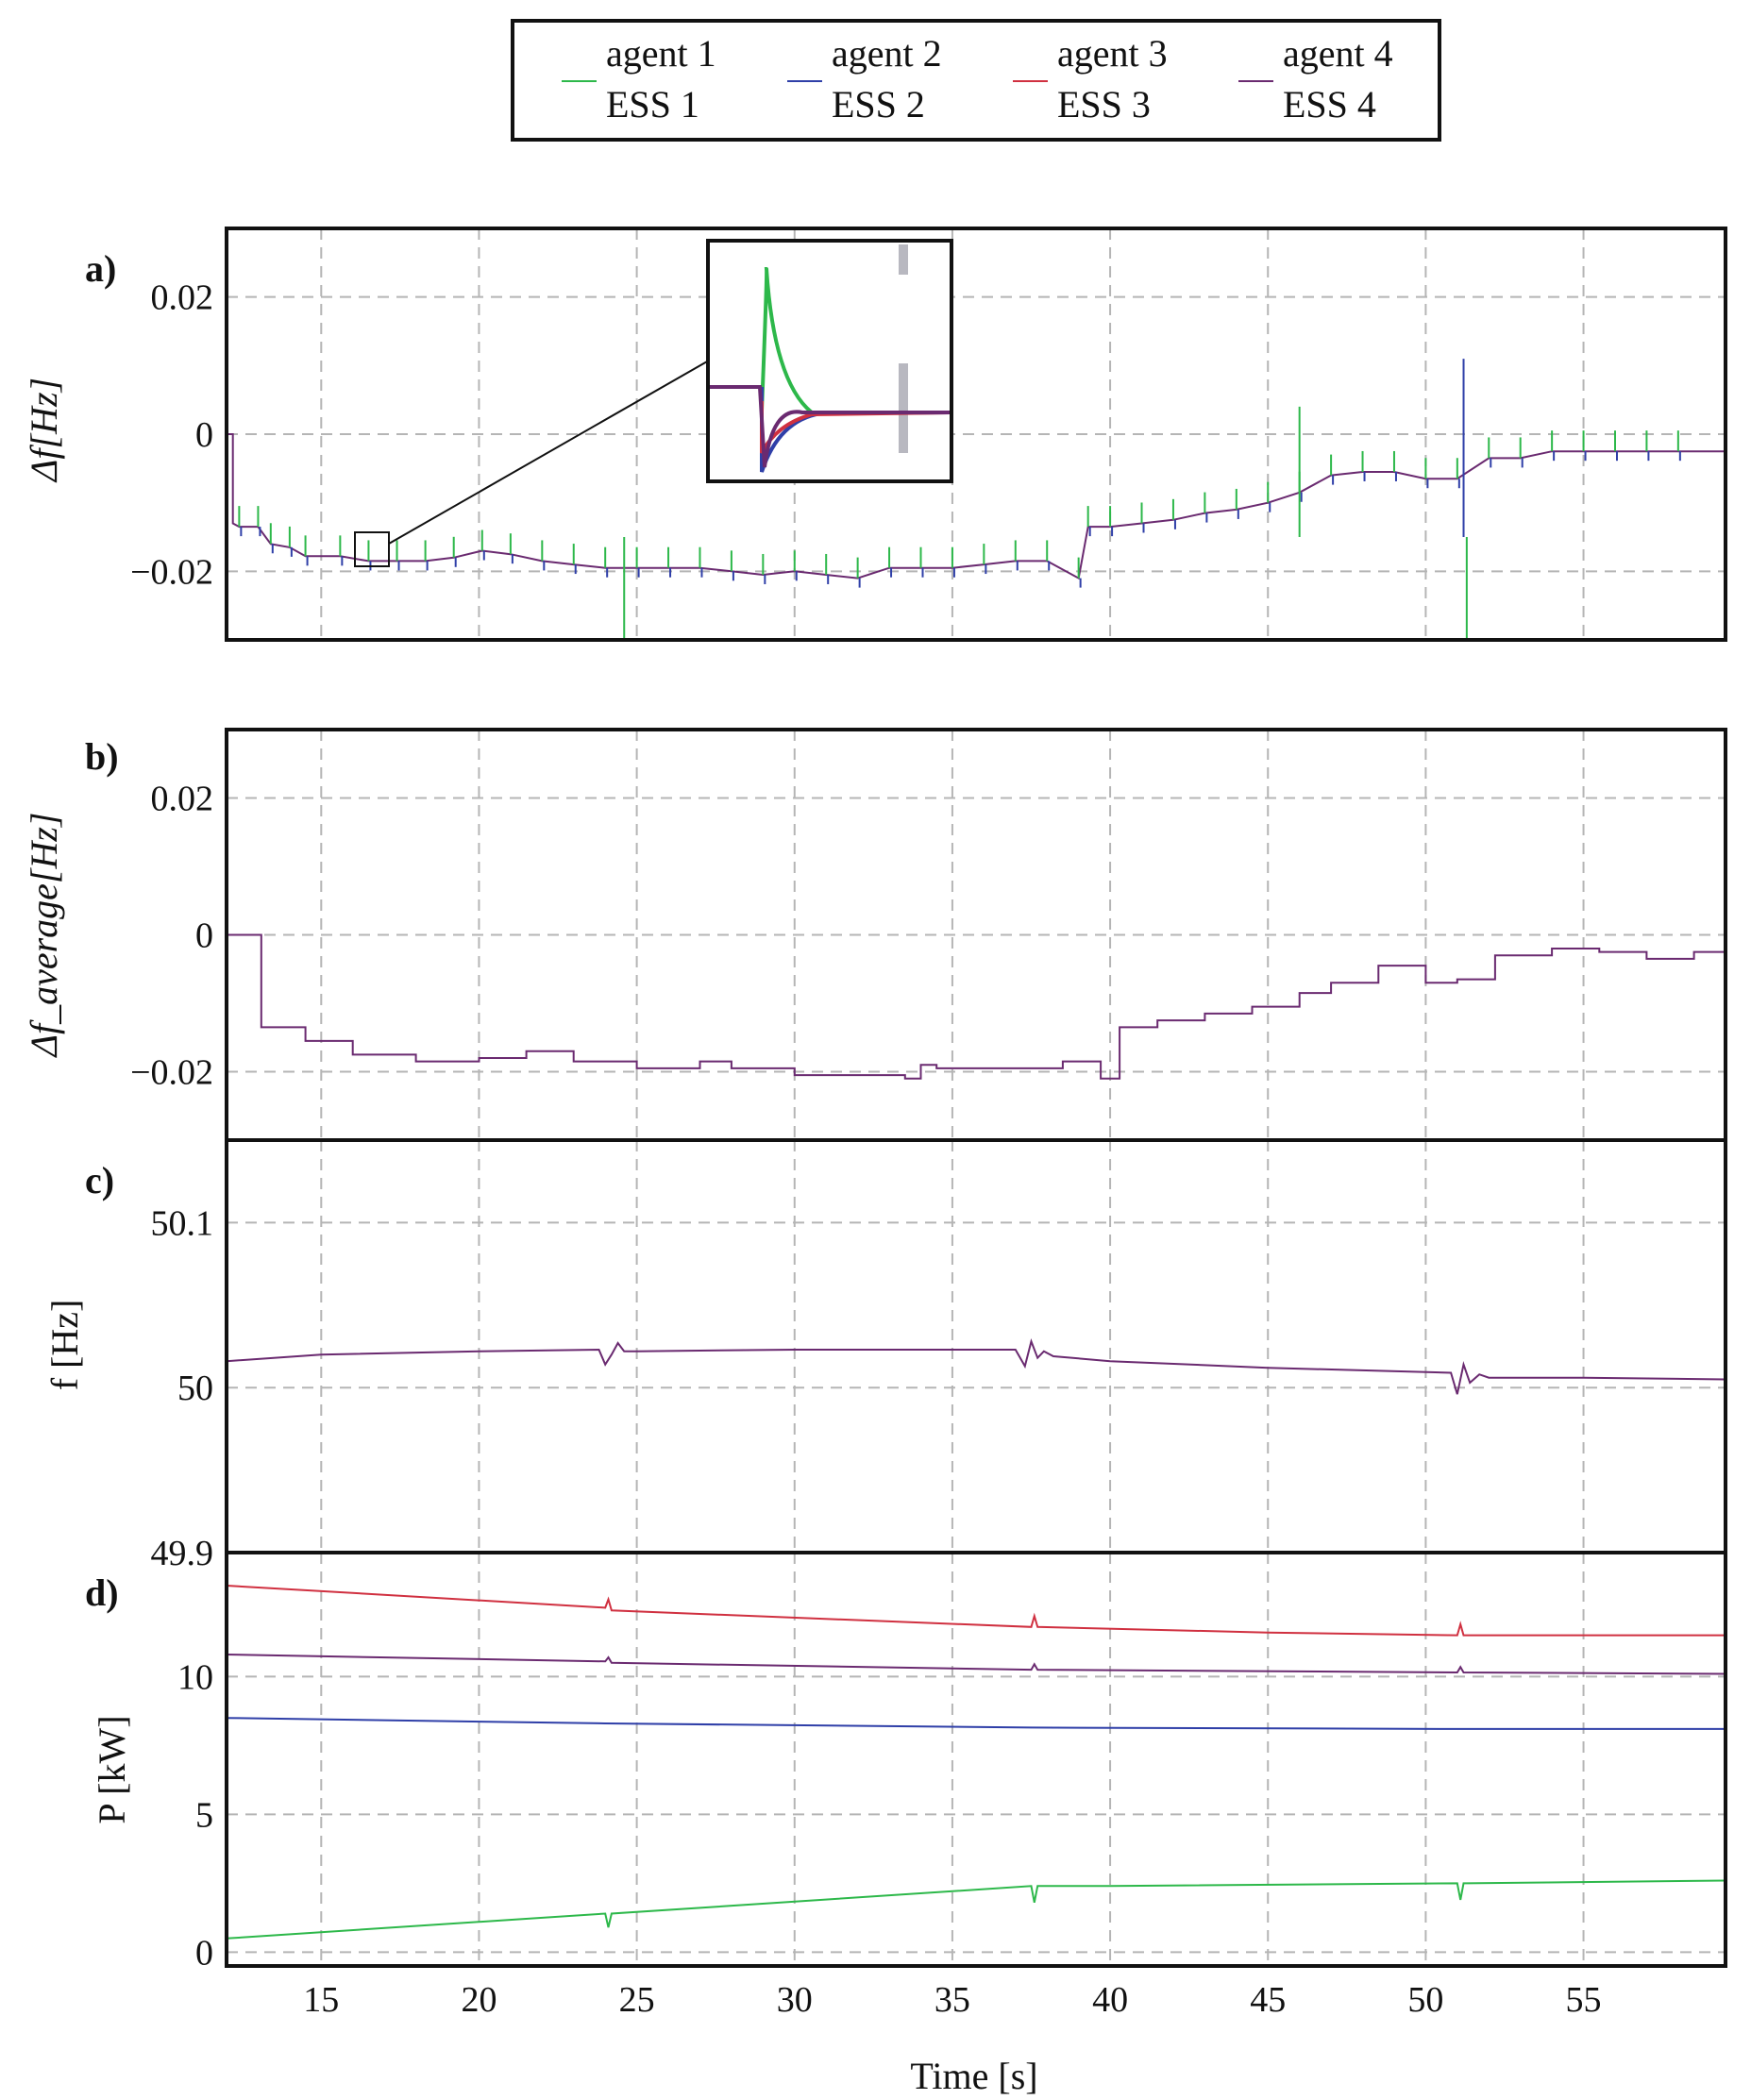 The image size is (1751, 2100). What do you see at coordinates (195, 1677) in the screenshot?
I see `ytick-label: 10` at bounding box center [195, 1677].